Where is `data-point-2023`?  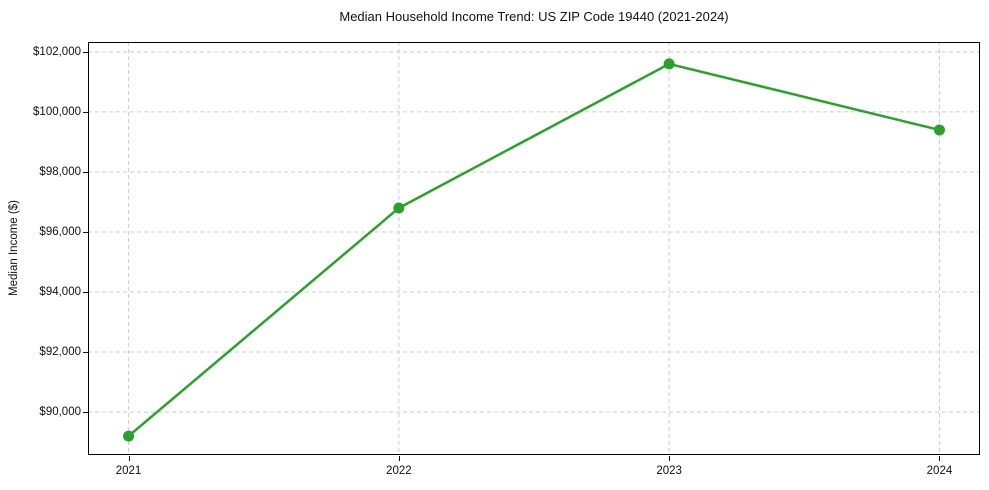
data-point-2023 is located at coordinates (669, 64).